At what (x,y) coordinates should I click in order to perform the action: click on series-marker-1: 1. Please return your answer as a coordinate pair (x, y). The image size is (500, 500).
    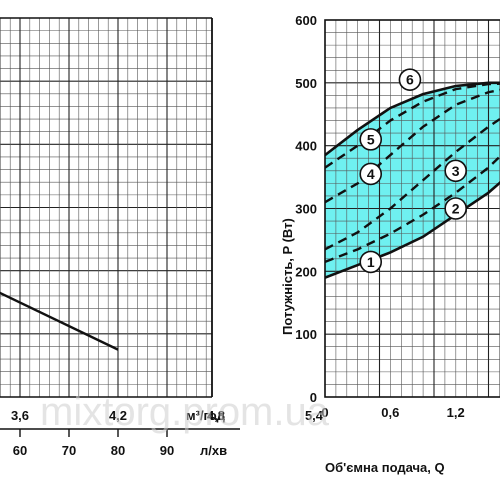
    Looking at the image, I should click on (371, 262).